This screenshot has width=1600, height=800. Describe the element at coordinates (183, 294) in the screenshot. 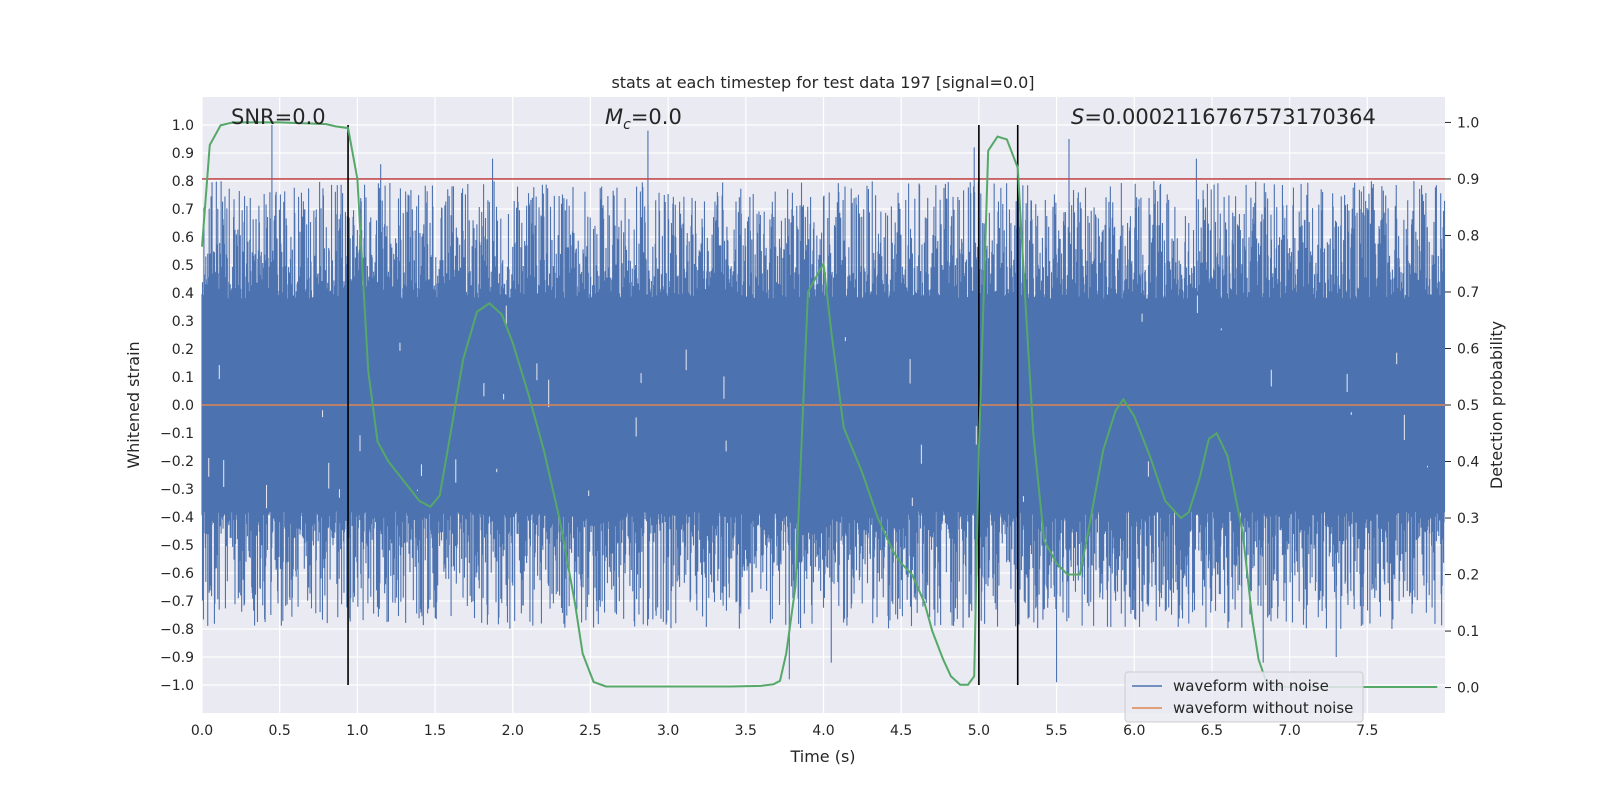

I see `y-tick-label-left: 0.4` at that location.